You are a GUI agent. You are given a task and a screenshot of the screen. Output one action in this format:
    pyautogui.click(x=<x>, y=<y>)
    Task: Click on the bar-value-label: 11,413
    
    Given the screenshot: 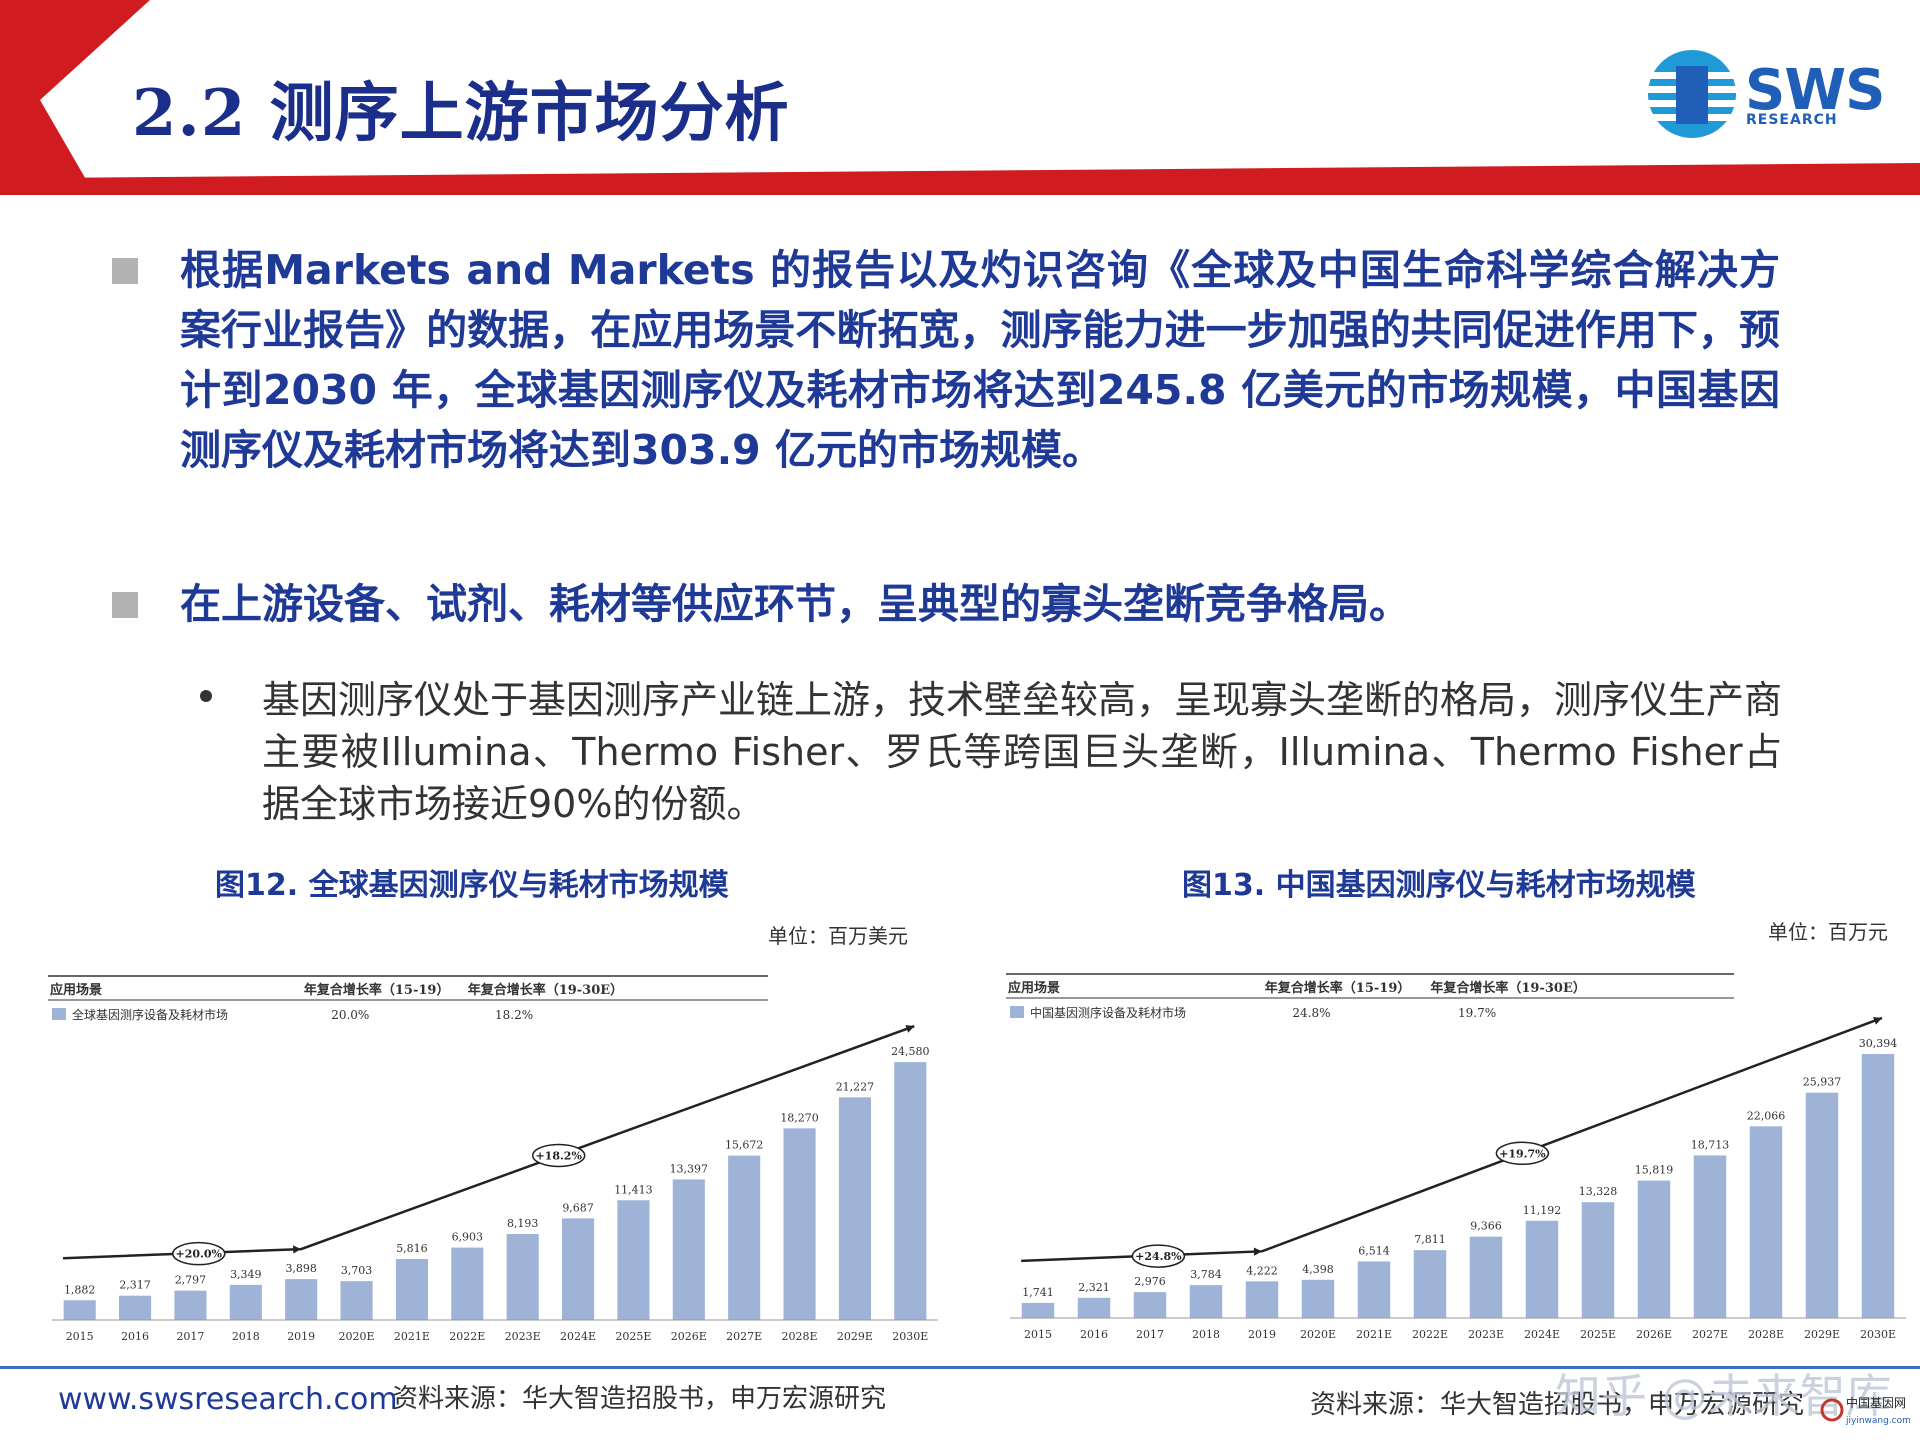 What is the action you would take?
    pyautogui.click(x=633, y=1189)
    